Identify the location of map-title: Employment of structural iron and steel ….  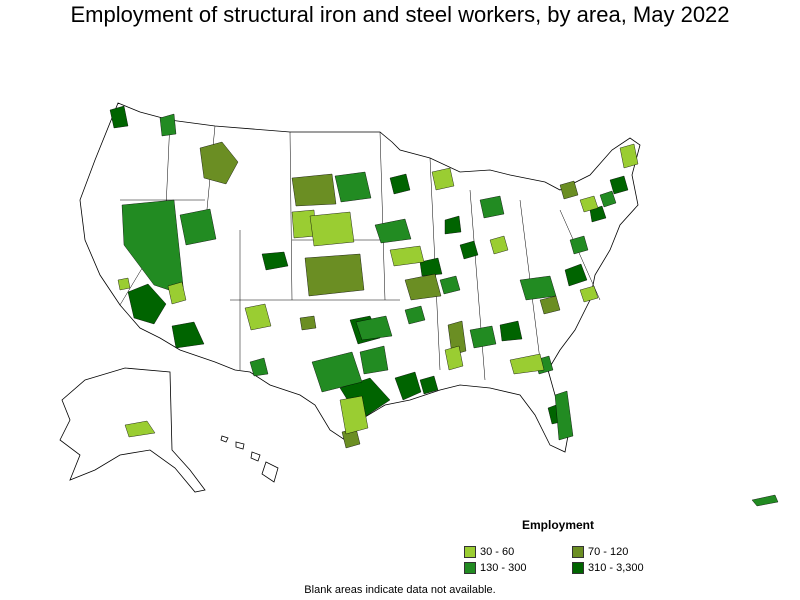
(400, 14).